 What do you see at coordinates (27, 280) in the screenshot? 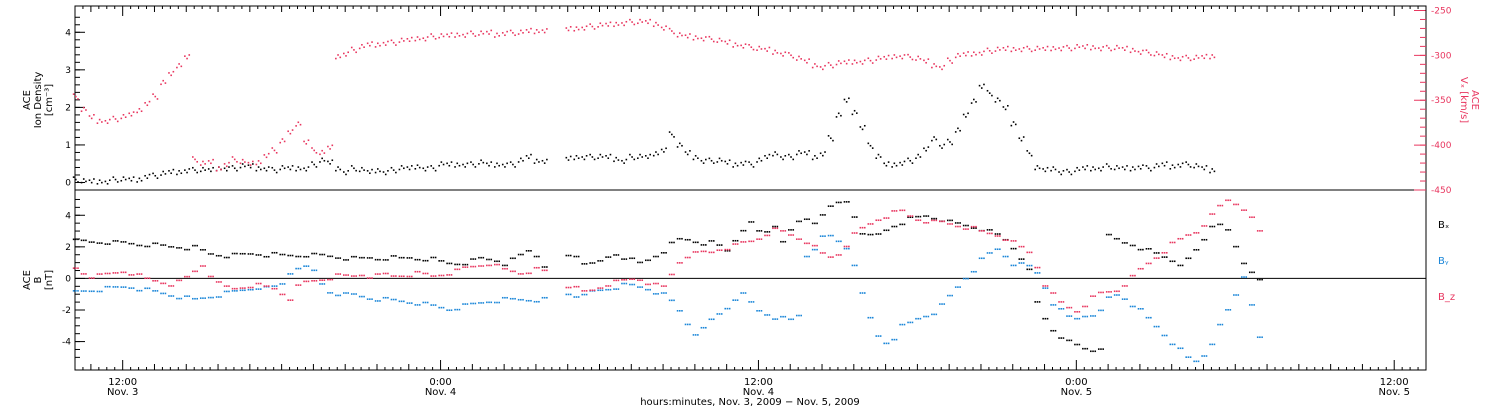
I see `bottom-left-axis-title-line1: ACE` at bounding box center [27, 280].